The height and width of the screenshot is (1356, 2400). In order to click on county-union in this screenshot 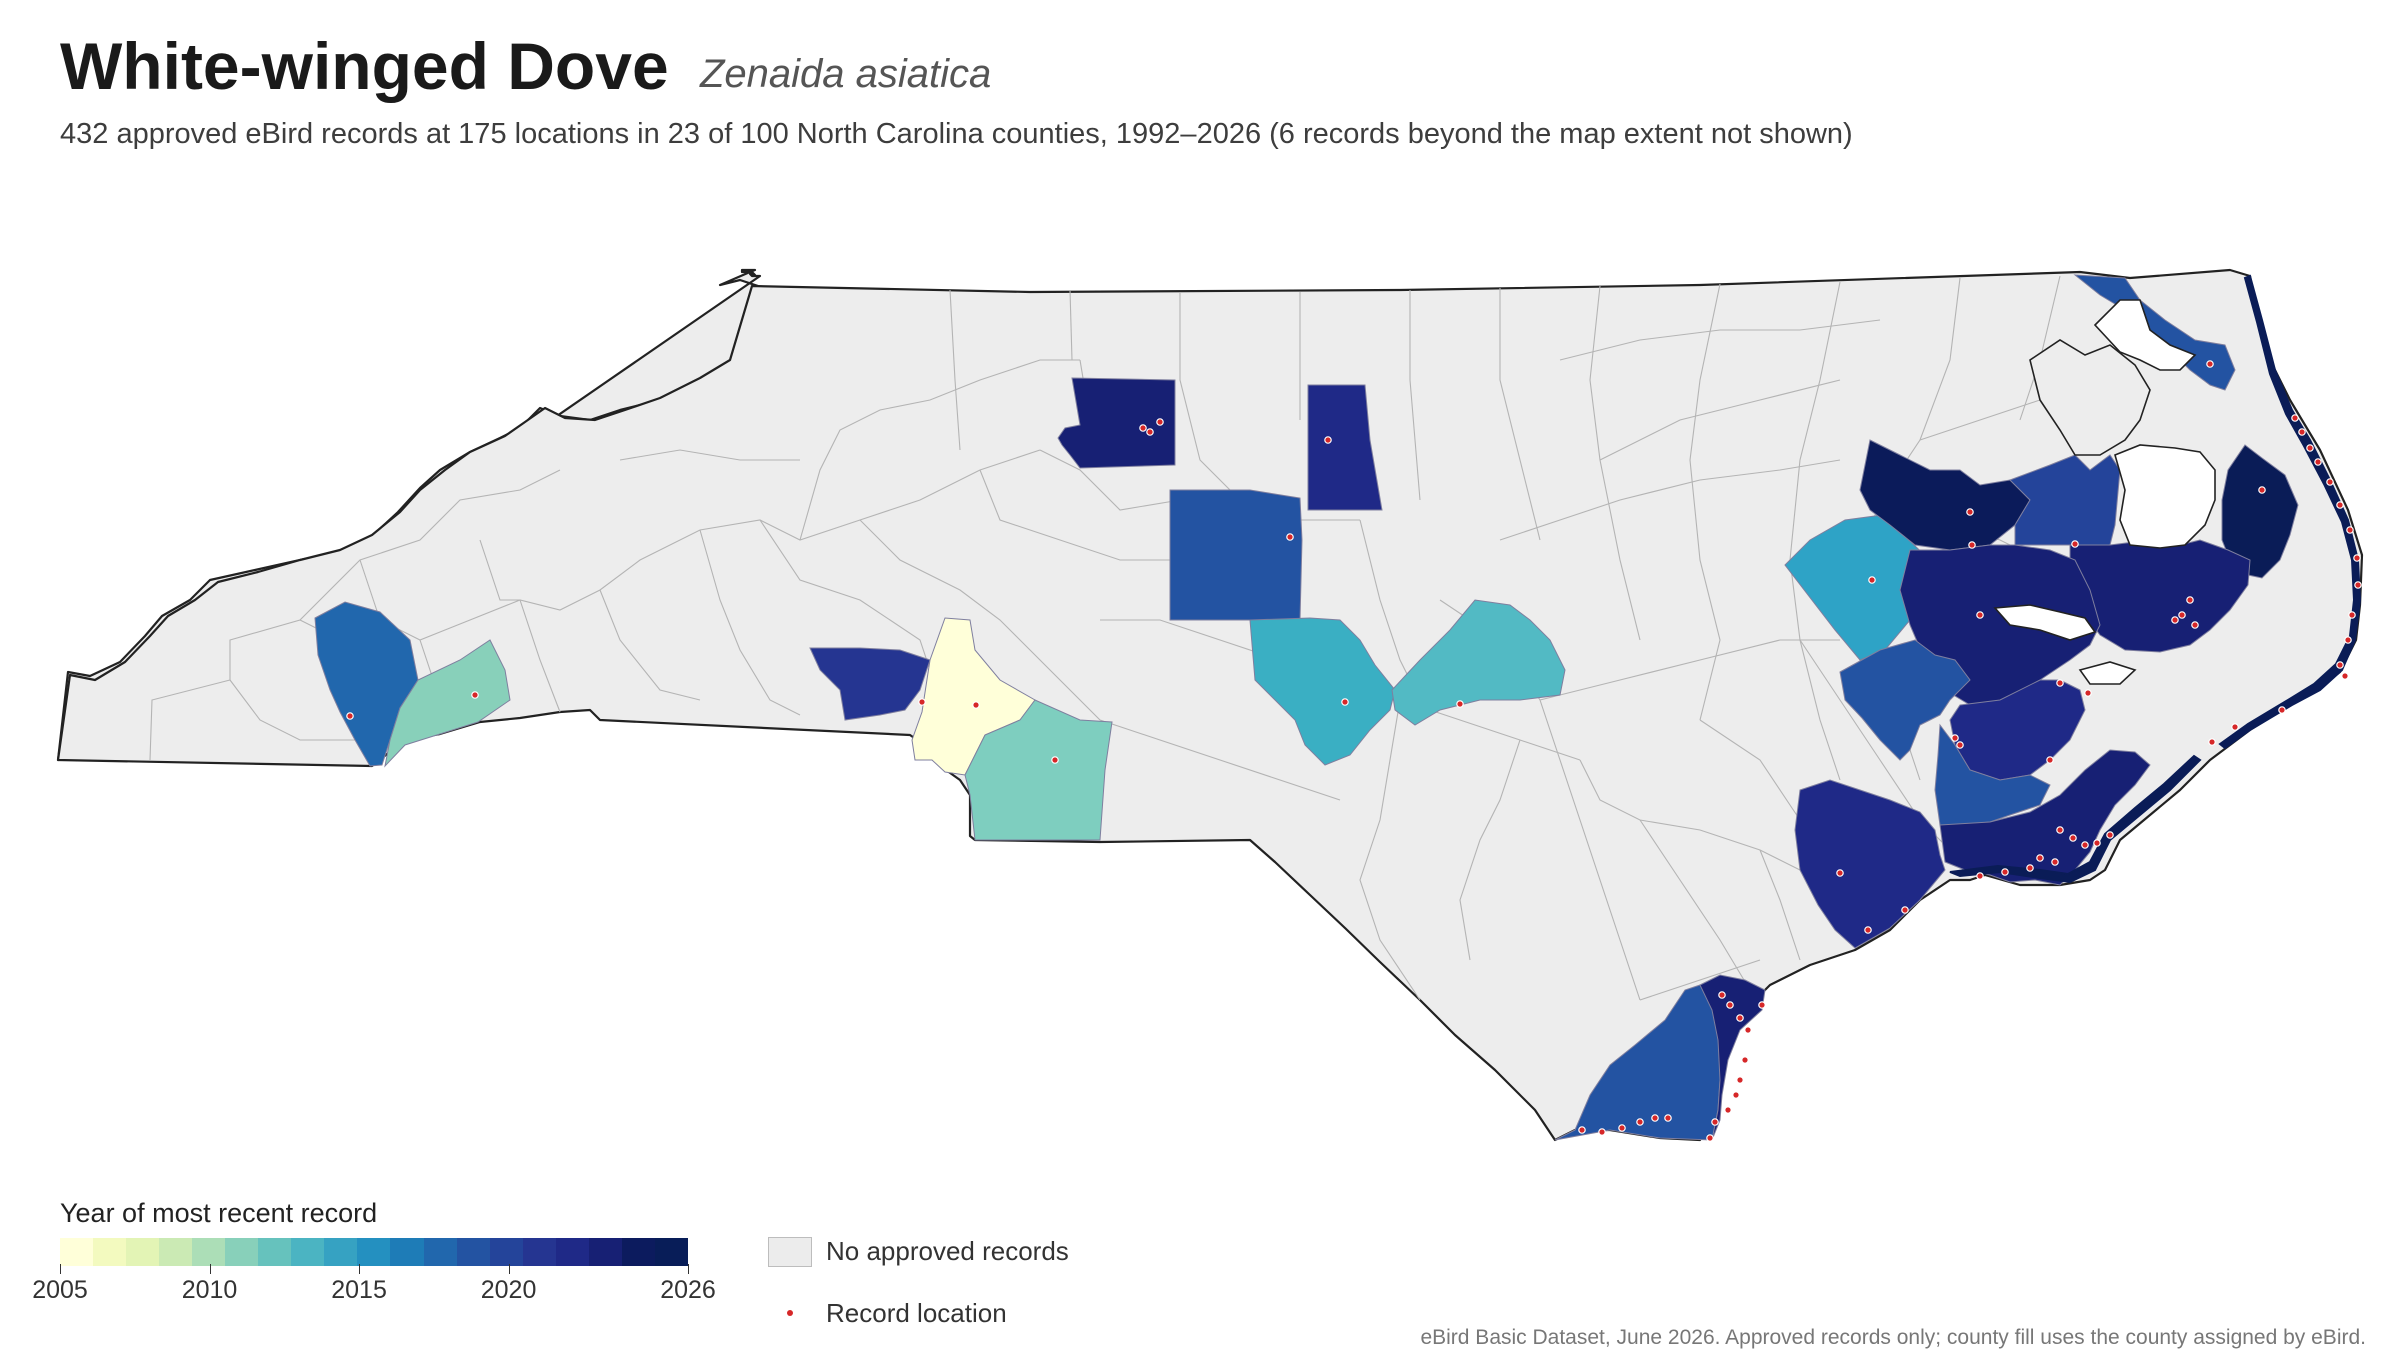, I will do `click(870, 684)`.